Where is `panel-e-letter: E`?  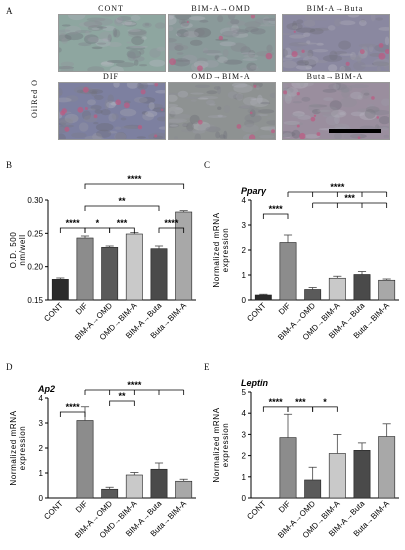 panel-e-letter: E is located at coordinates (207, 367).